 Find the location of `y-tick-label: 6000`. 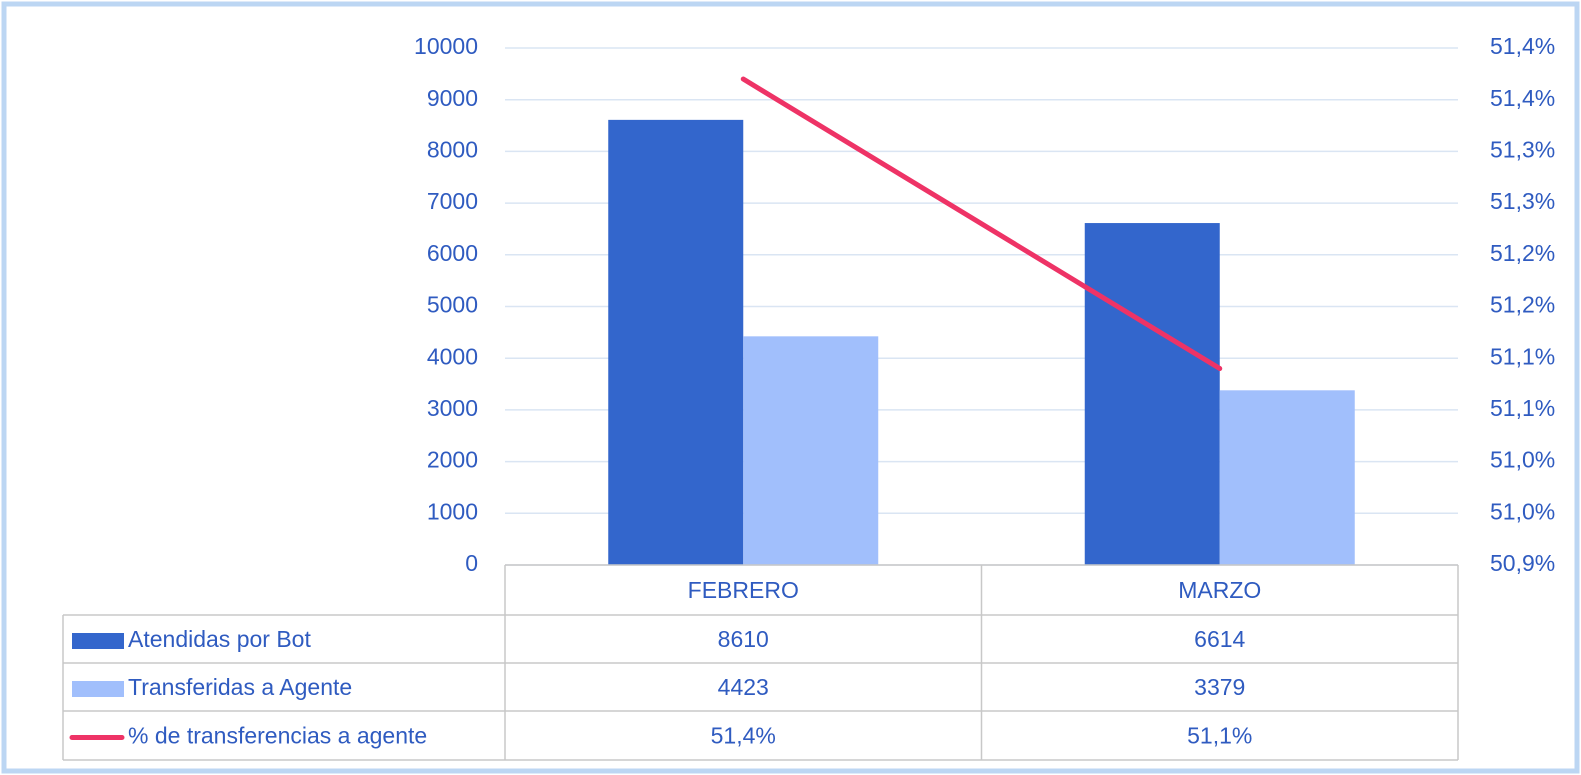

y-tick-label: 6000 is located at coordinates (452, 253).